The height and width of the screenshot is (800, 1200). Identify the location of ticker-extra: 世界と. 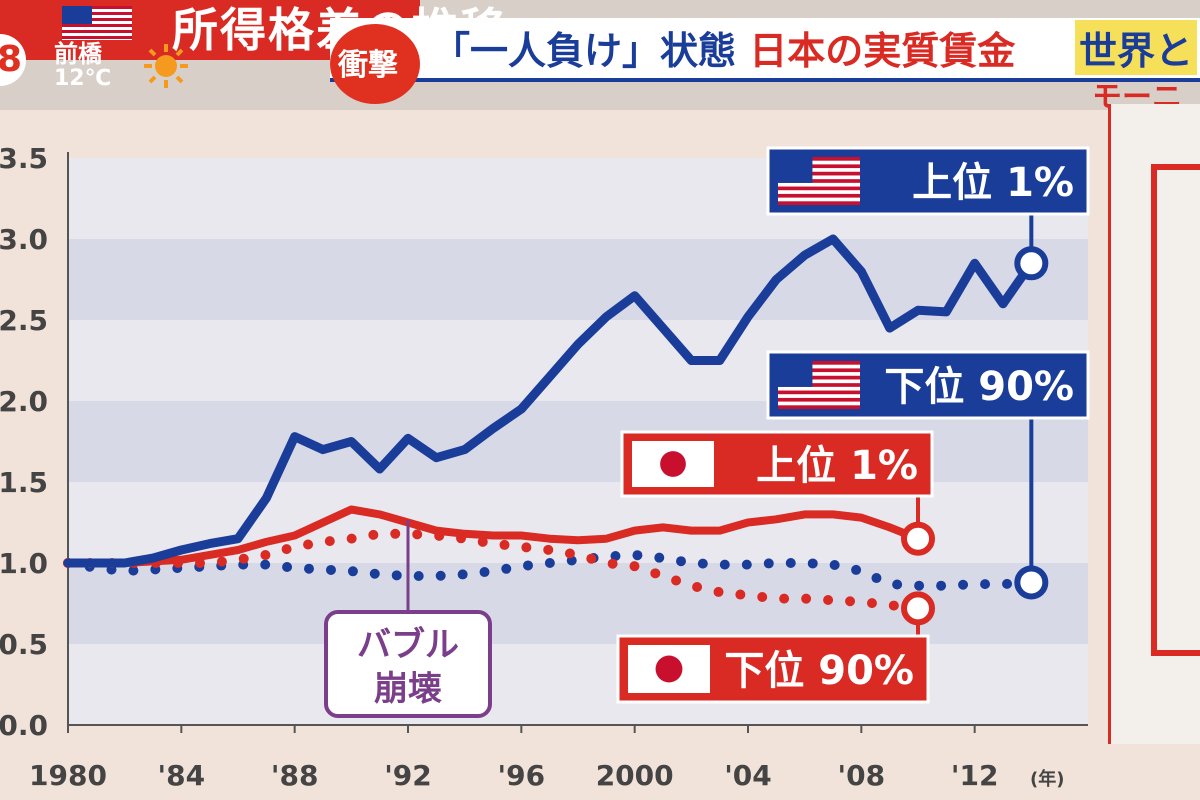
(1136, 47).